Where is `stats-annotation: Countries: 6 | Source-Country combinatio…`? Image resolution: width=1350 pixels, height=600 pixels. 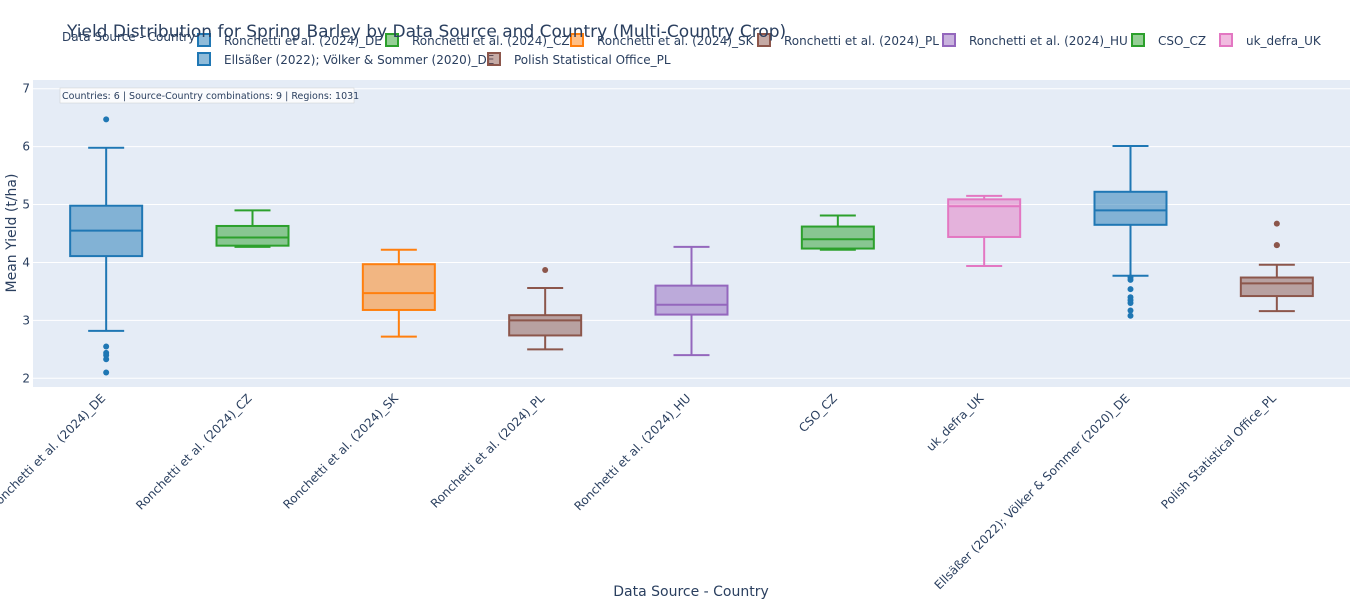
stats-annotation: Countries: 6 | Source-Country combinatio… is located at coordinates (210, 96).